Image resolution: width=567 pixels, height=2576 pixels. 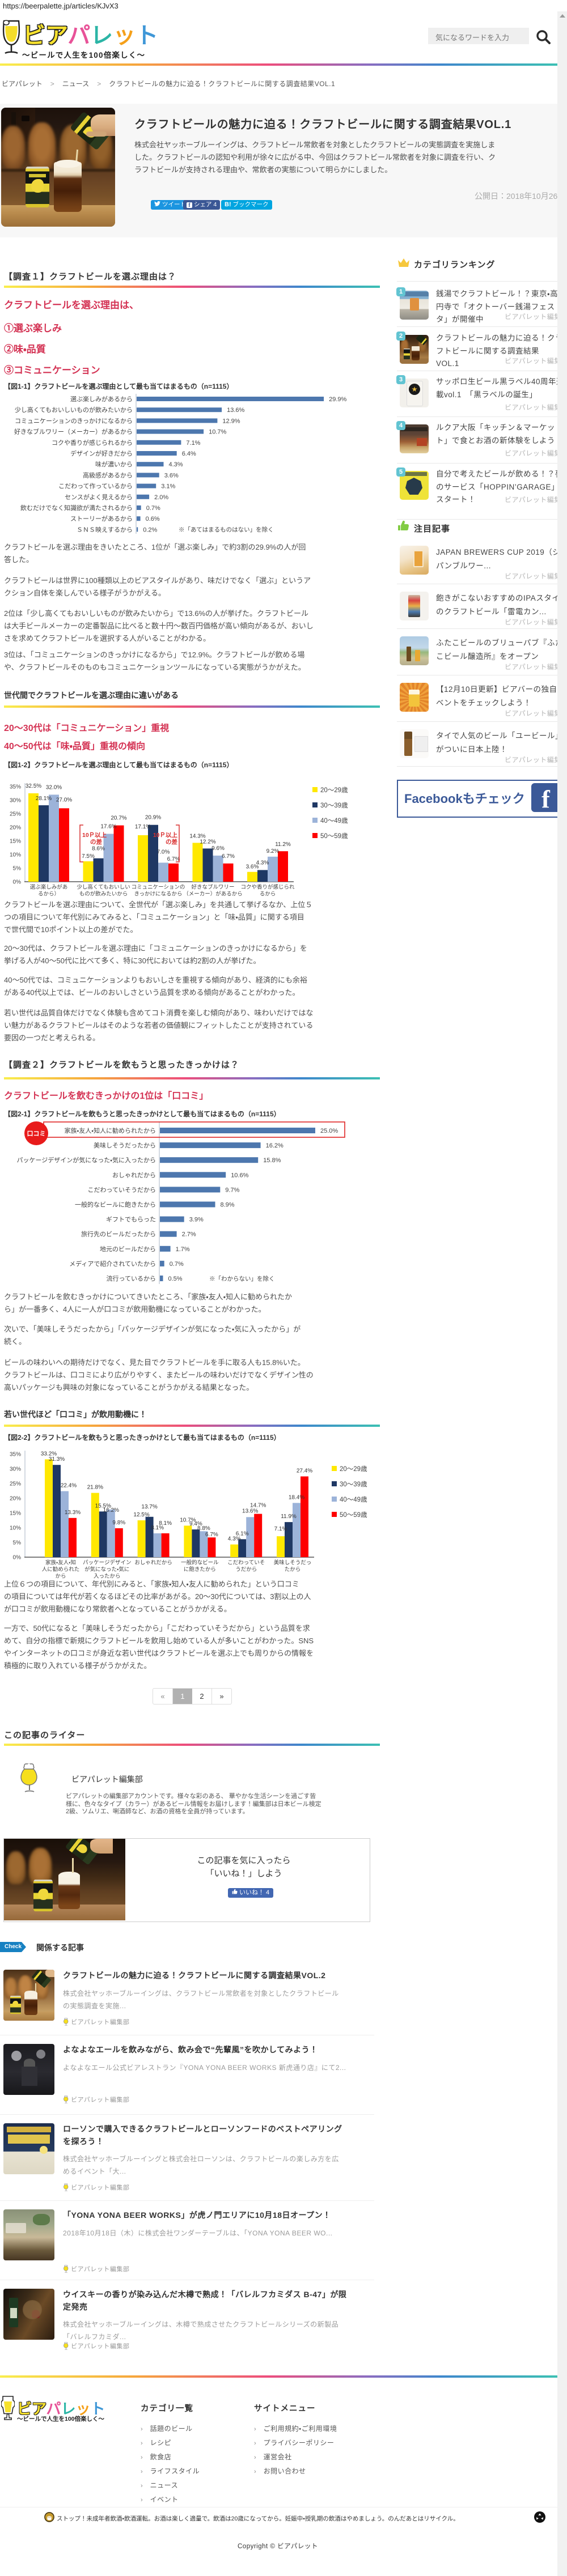 I want to click on svg-text: 13.3%, so click(x=73, y=1513).